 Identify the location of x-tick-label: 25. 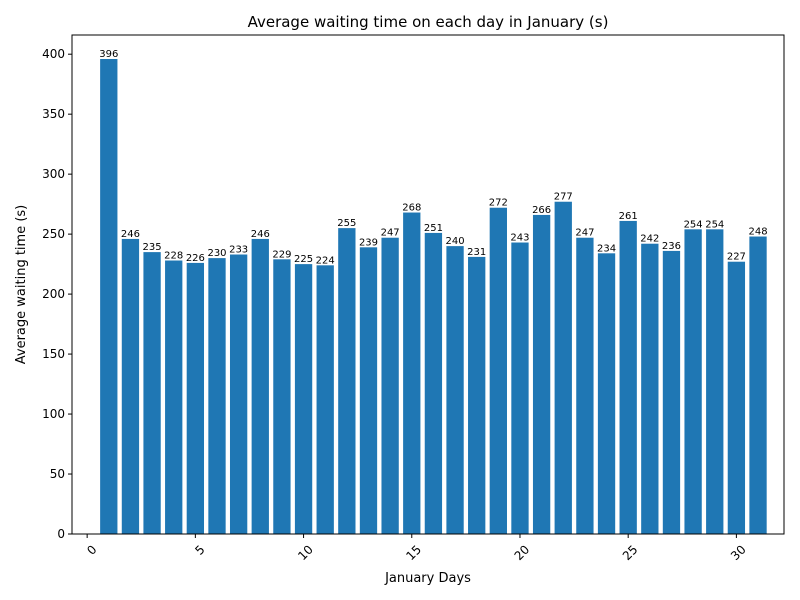
(630, 552).